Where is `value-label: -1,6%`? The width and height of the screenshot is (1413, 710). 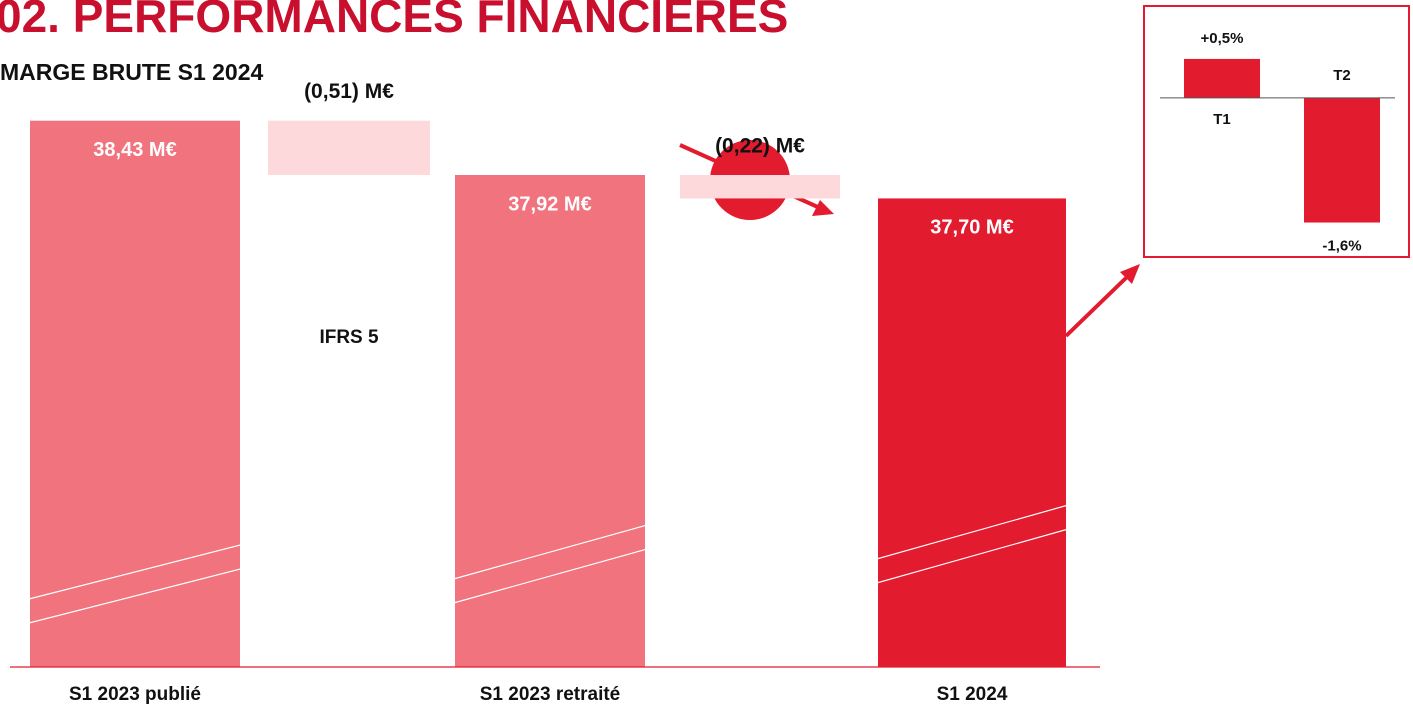
value-label: -1,6% is located at coordinates (1341, 245).